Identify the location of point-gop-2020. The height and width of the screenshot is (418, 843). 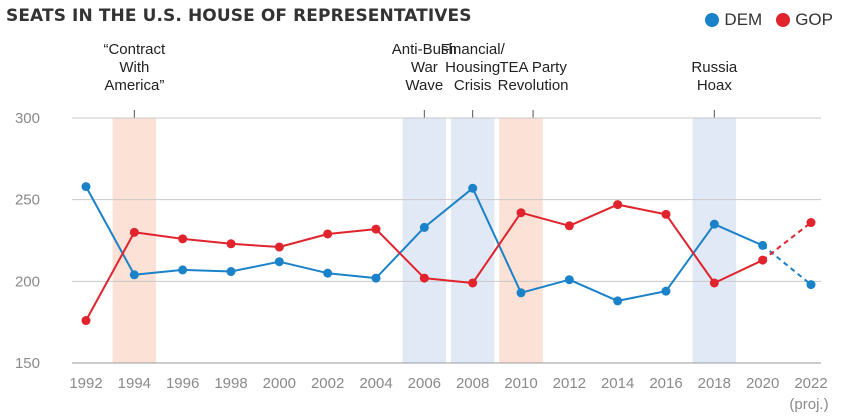
(763, 260).